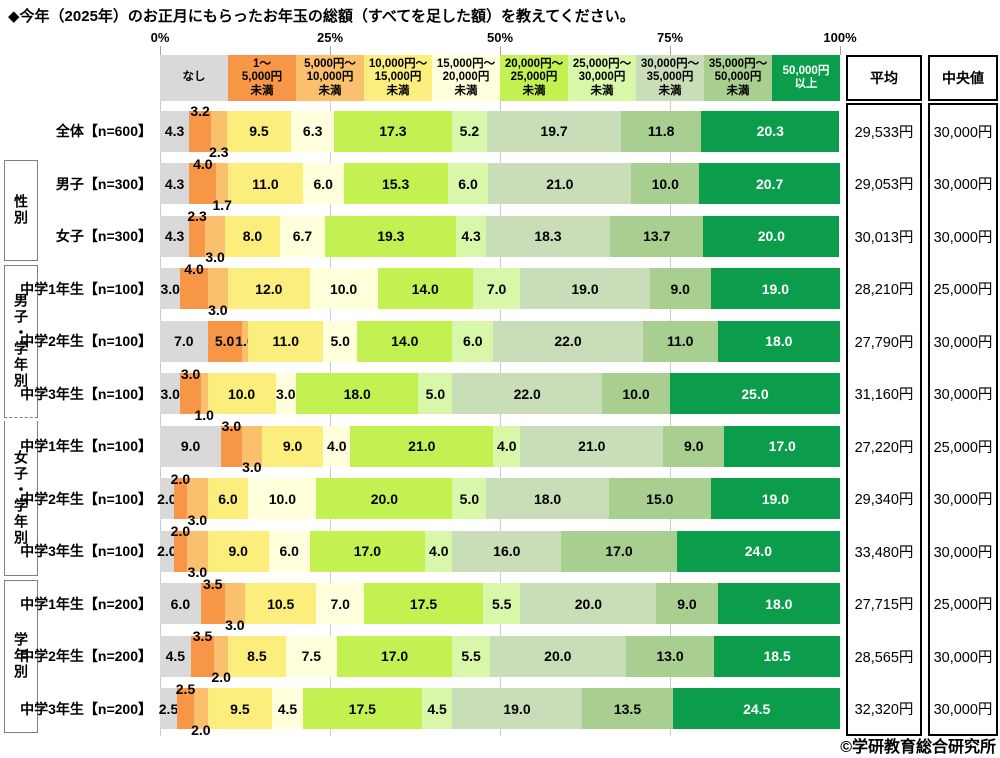 The width and height of the screenshot is (1000, 758). What do you see at coordinates (302, 236) in the screenshot?
I see `bar-segment: 6.7` at bounding box center [302, 236].